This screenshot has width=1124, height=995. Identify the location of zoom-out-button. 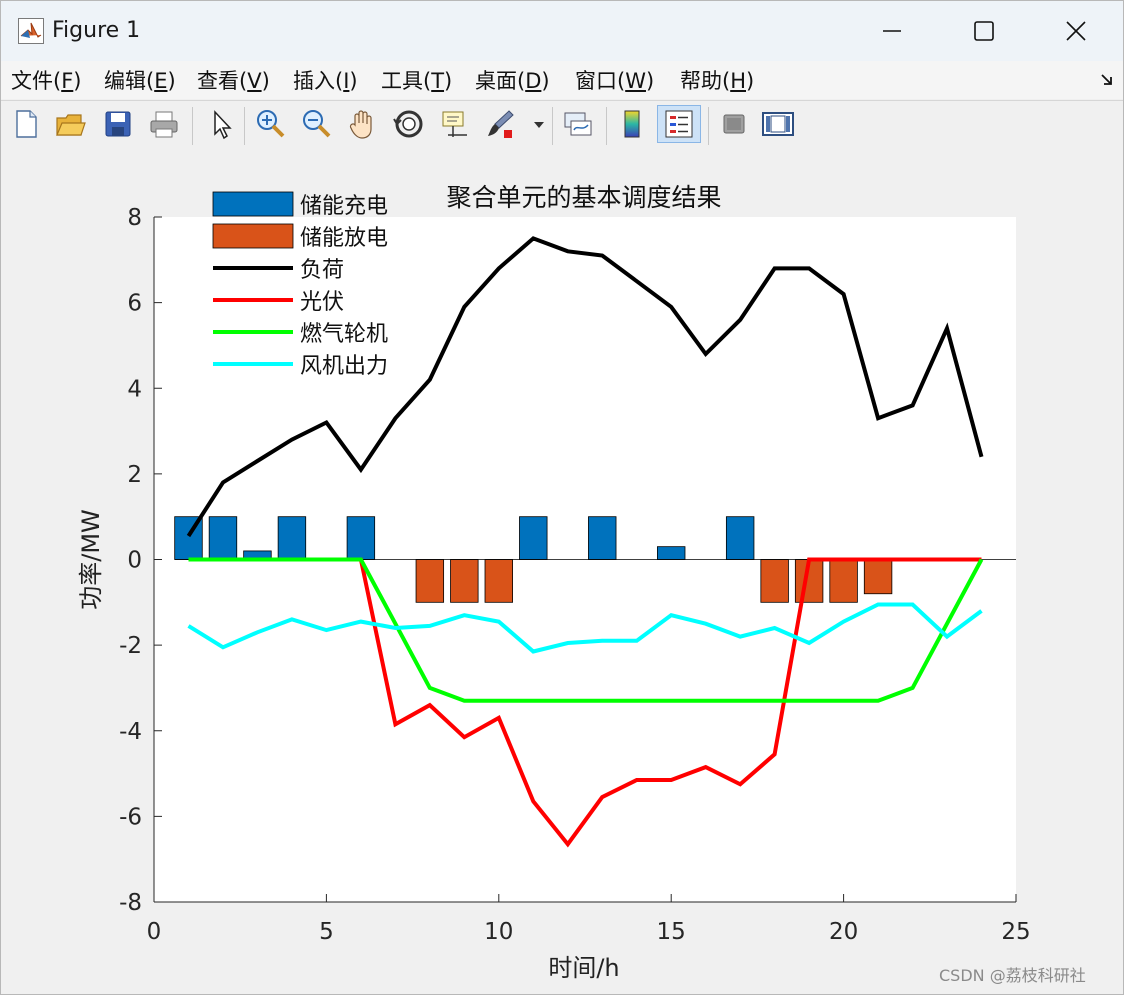
(317, 124).